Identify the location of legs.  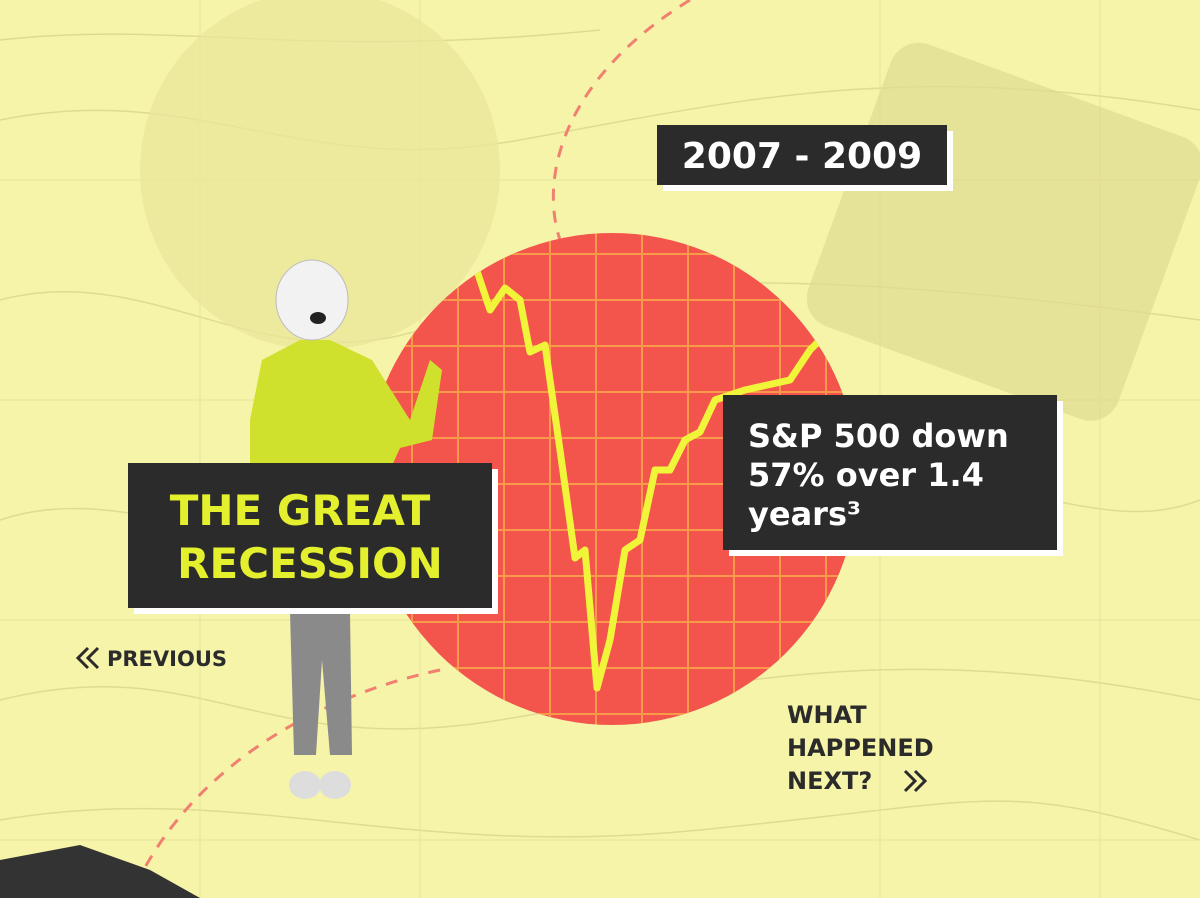
(321, 683).